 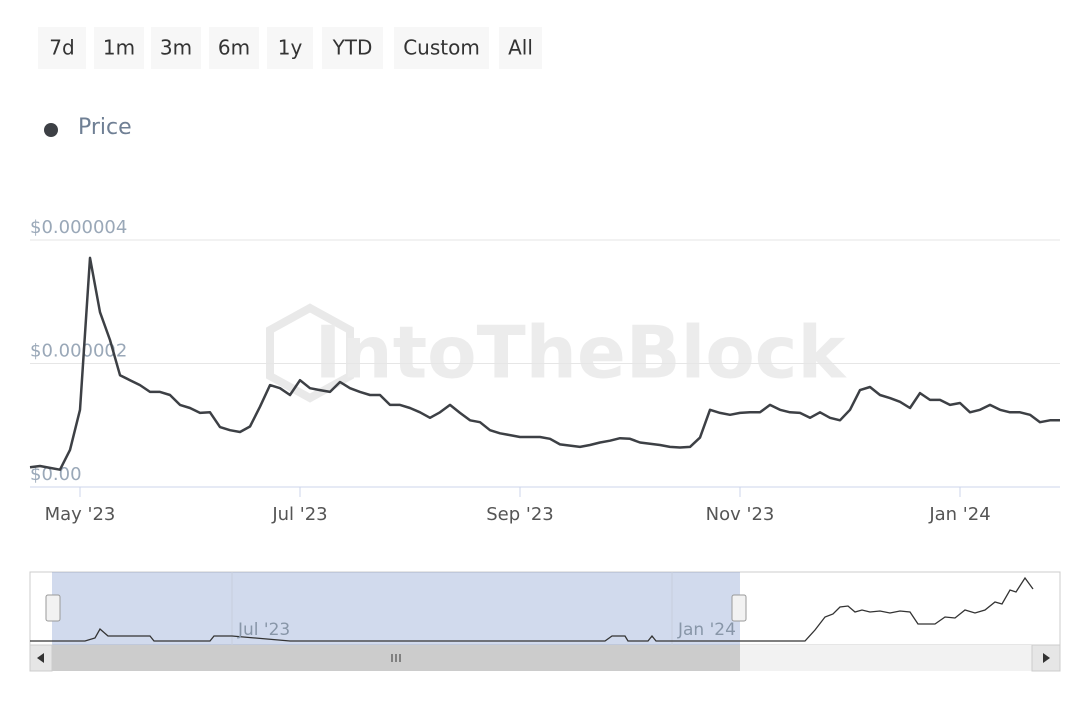 I want to click on button-label: All, so click(x=520, y=48).